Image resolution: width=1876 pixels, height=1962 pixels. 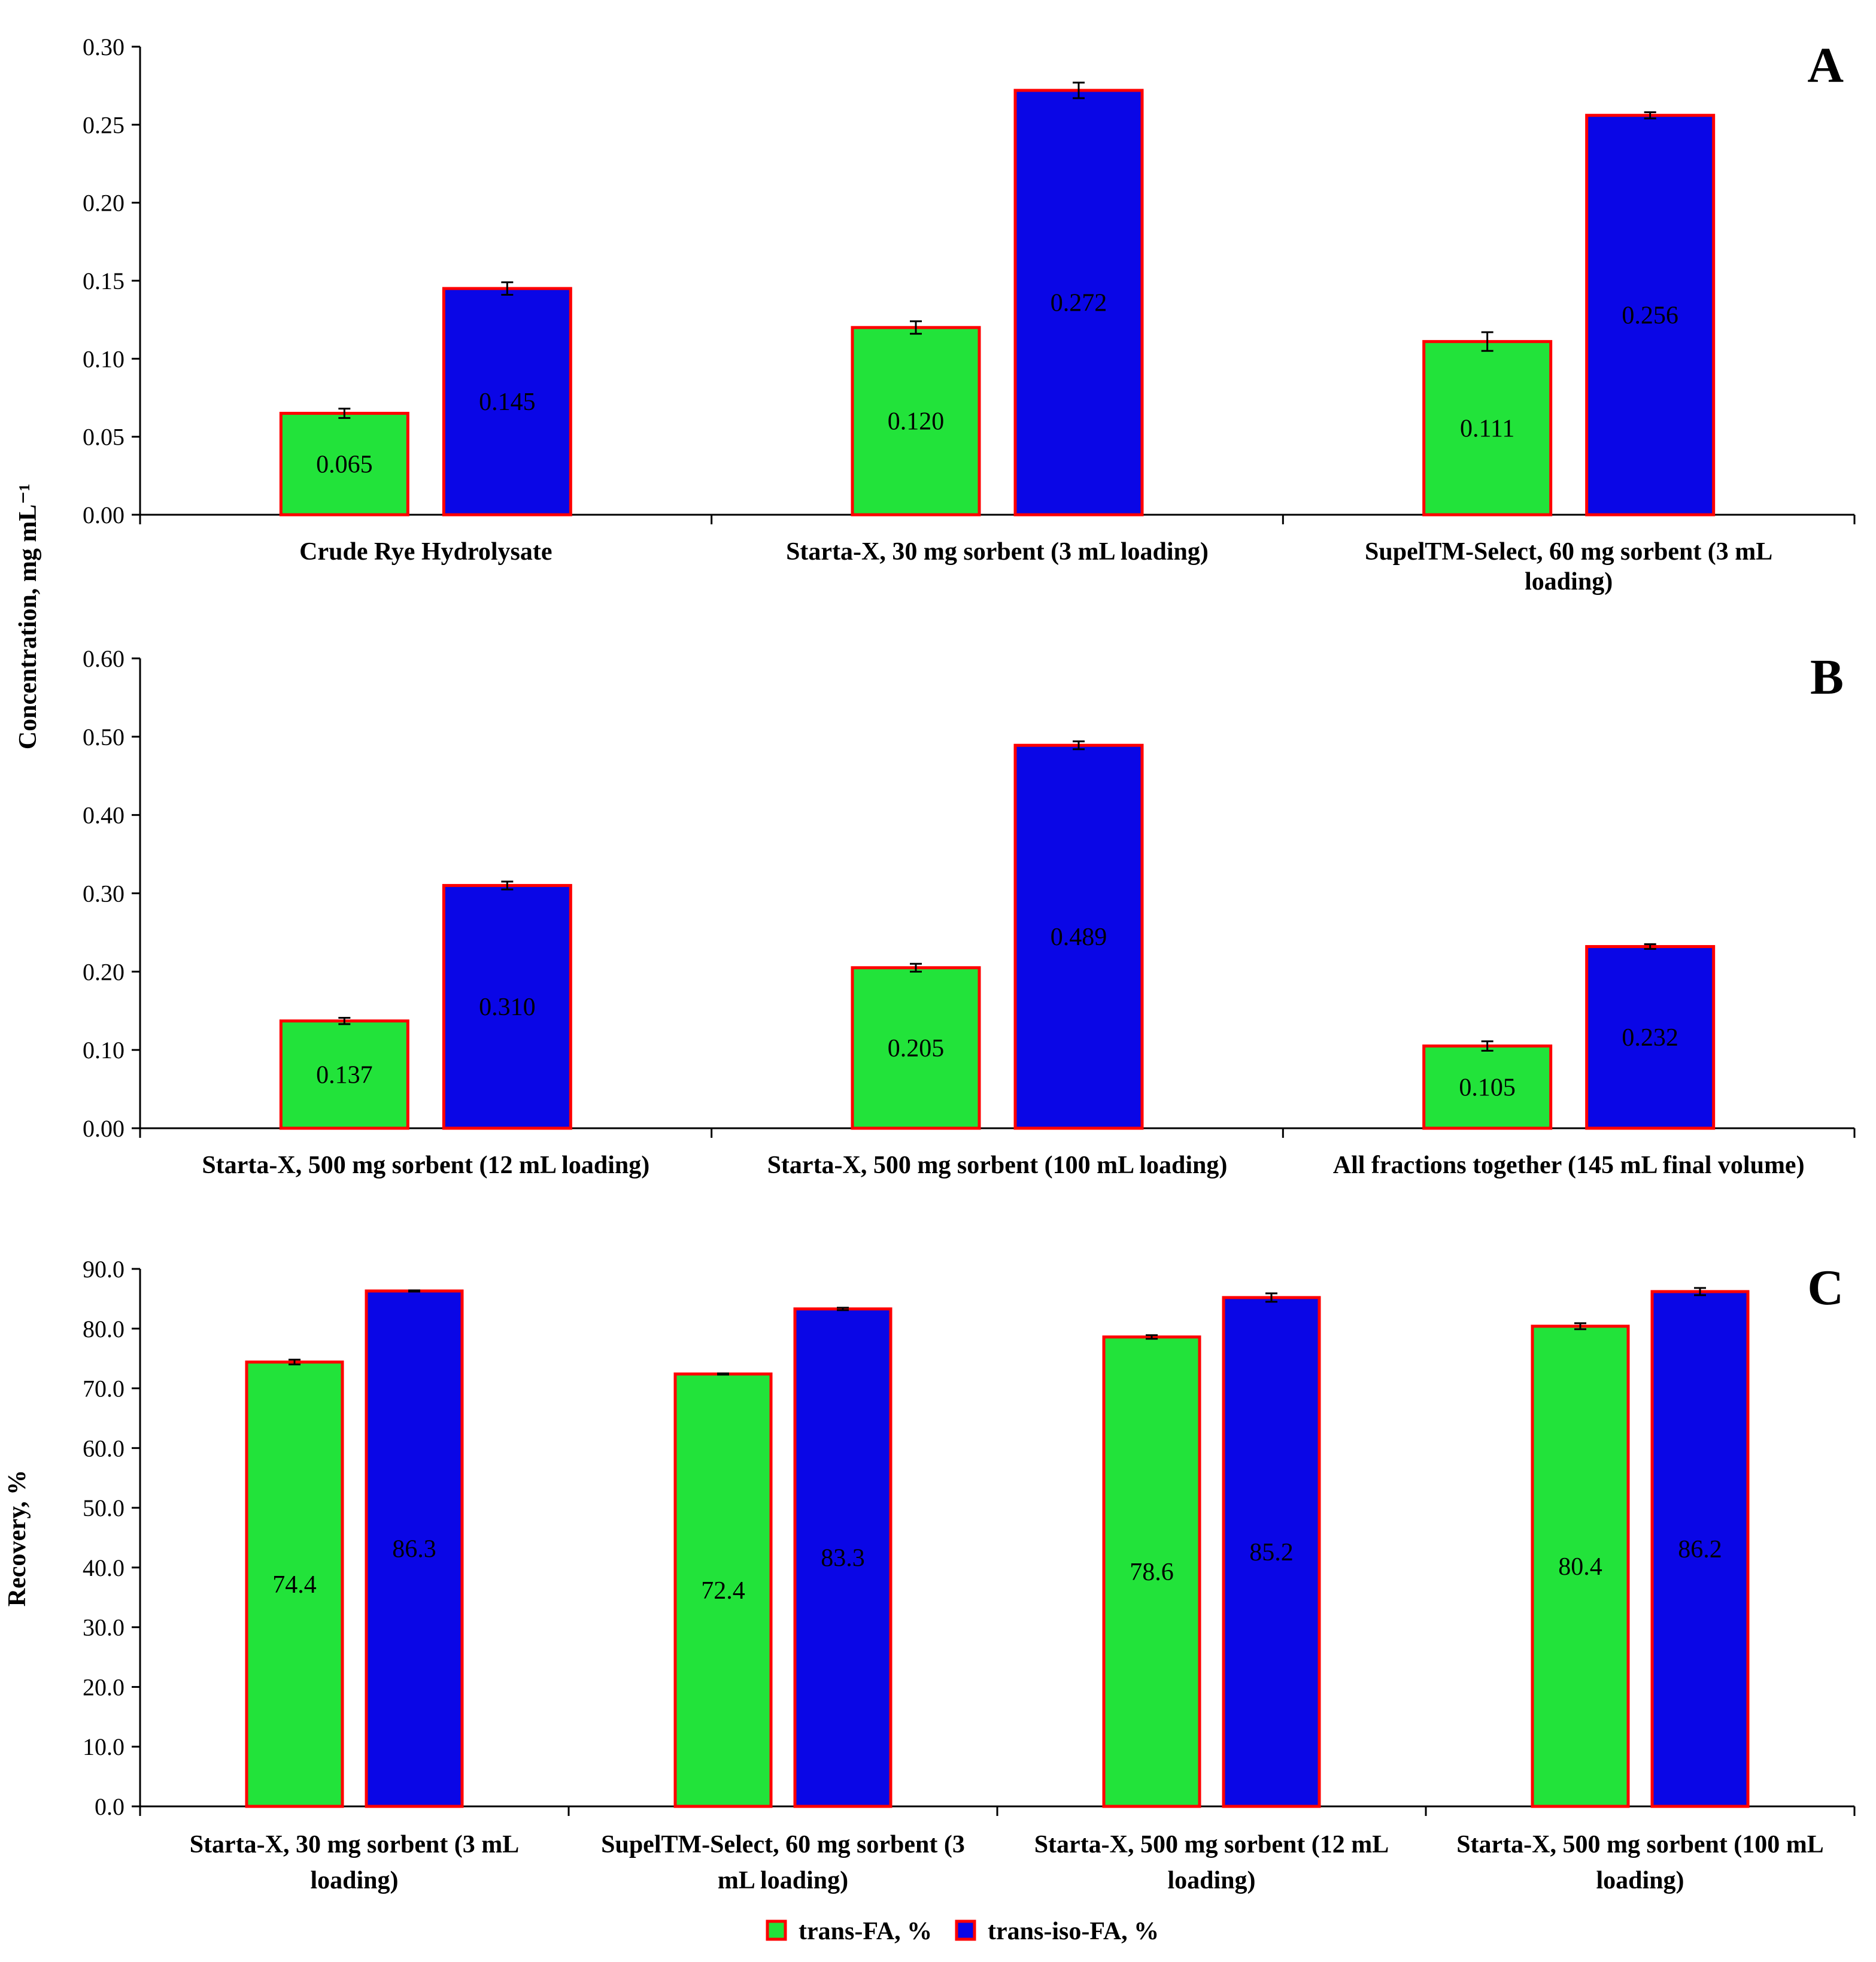 I want to click on data-label: 86.3, so click(x=414, y=1549).